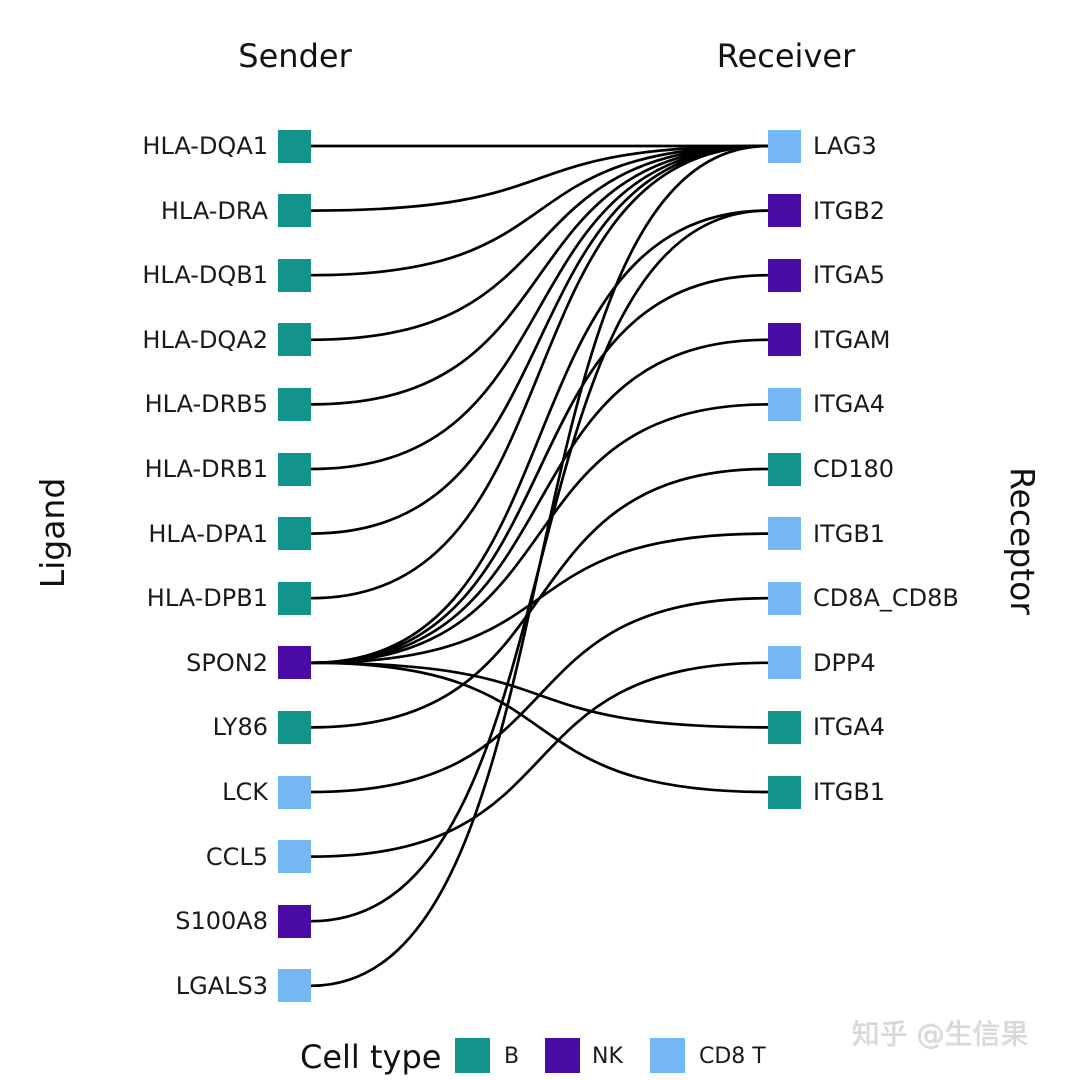 The image size is (1080, 1080). I want to click on receptor-label: CD180, so click(854, 469).